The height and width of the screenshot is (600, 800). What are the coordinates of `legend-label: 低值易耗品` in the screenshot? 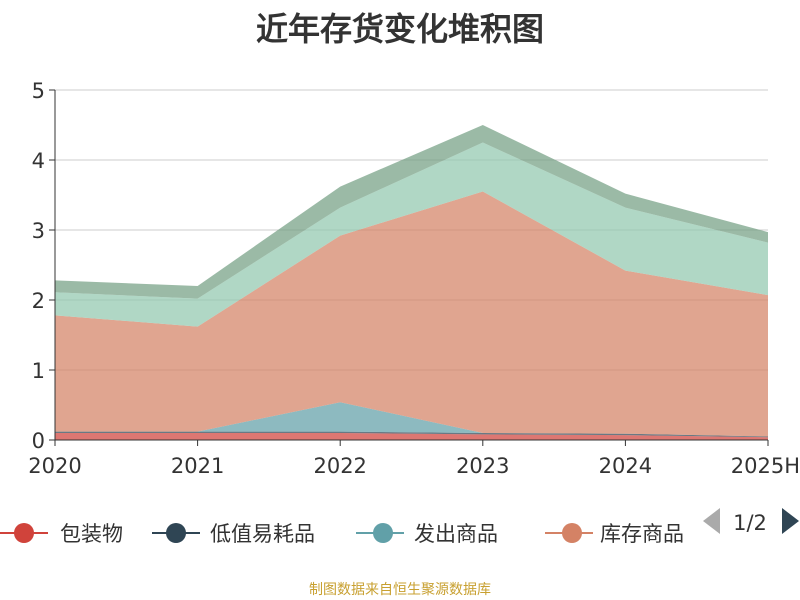 It's located at (262, 534).